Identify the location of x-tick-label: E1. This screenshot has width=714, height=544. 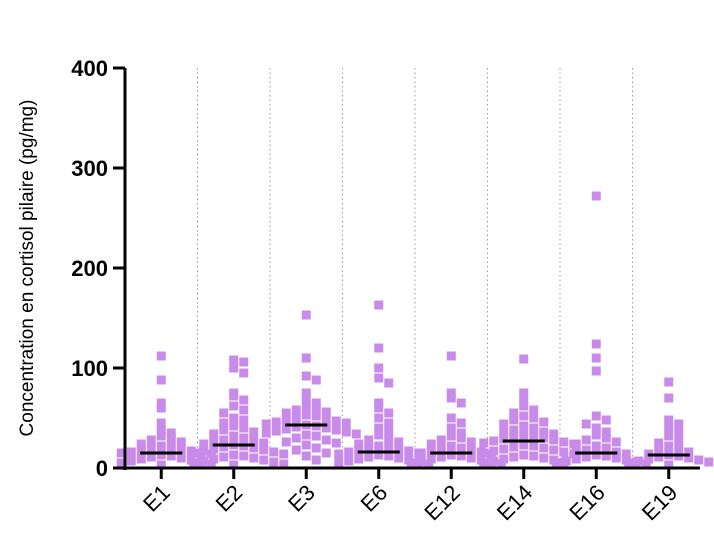
(156, 498).